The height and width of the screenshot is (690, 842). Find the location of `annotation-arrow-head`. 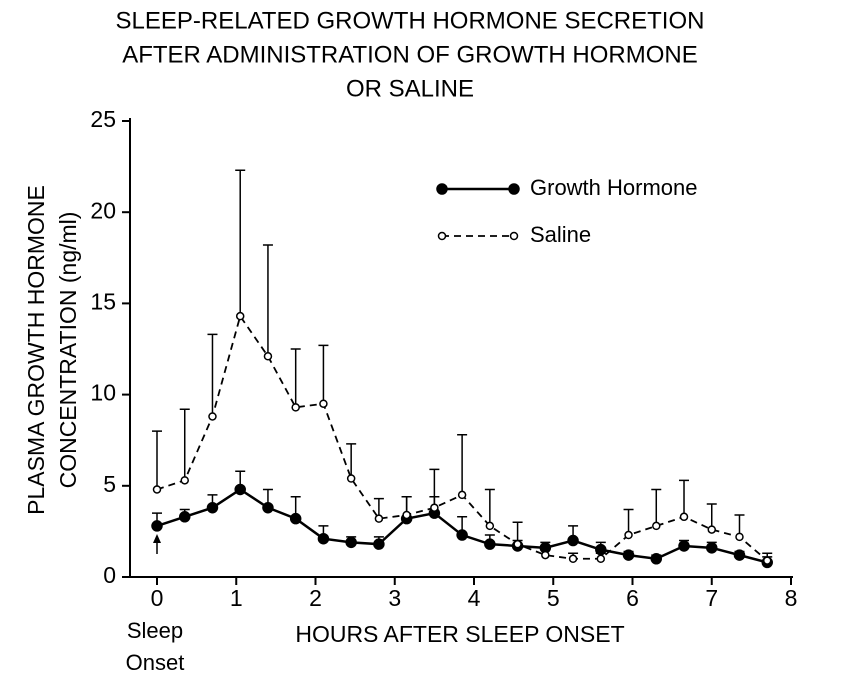

annotation-arrow-head is located at coordinates (157, 538).